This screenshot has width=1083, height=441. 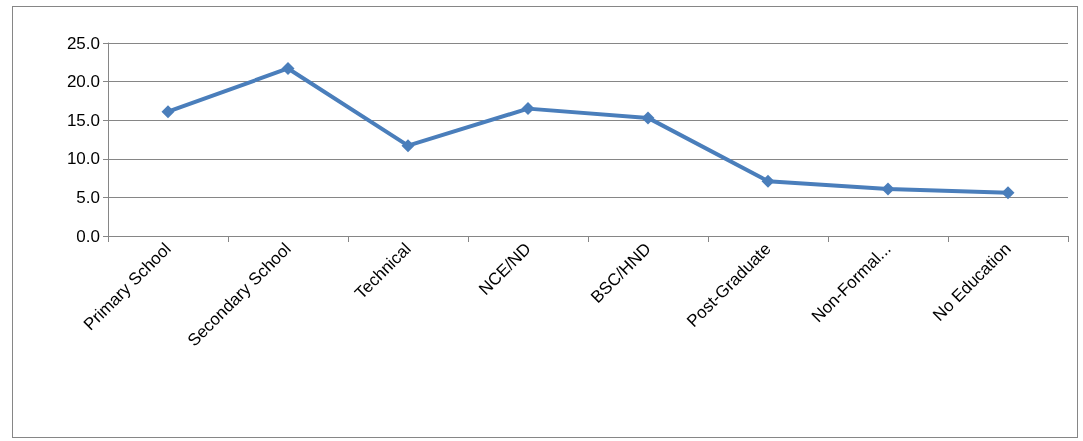 I want to click on y-tick-label: 0.0, so click(x=88, y=236).